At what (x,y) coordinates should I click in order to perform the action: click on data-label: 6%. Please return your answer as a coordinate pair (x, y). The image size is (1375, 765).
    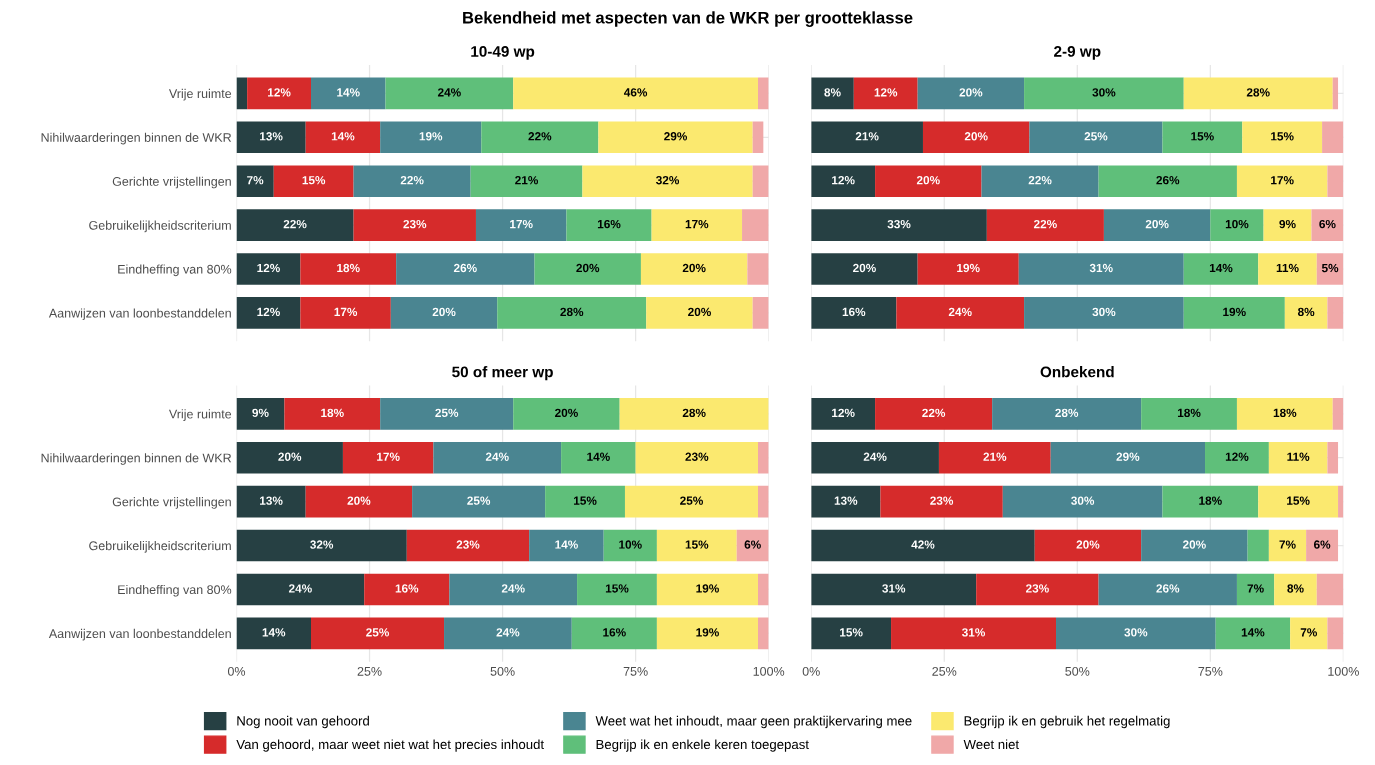
    Looking at the image, I should click on (1322, 544).